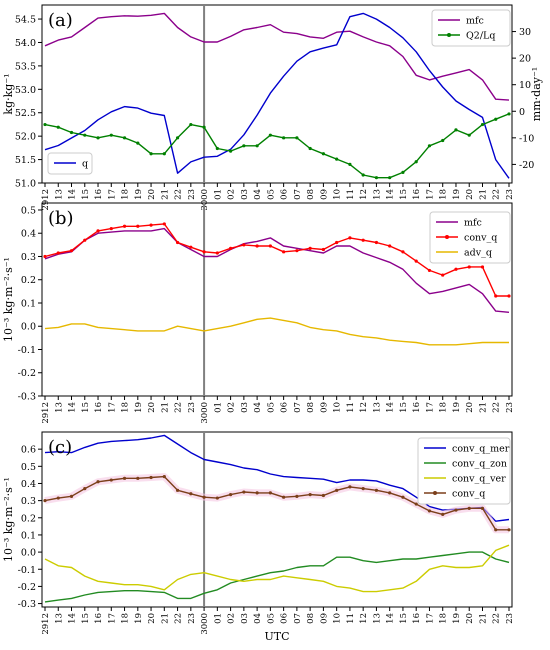 The width and height of the screenshot is (550, 650). I want to click on panel-label: (c), so click(60, 447).